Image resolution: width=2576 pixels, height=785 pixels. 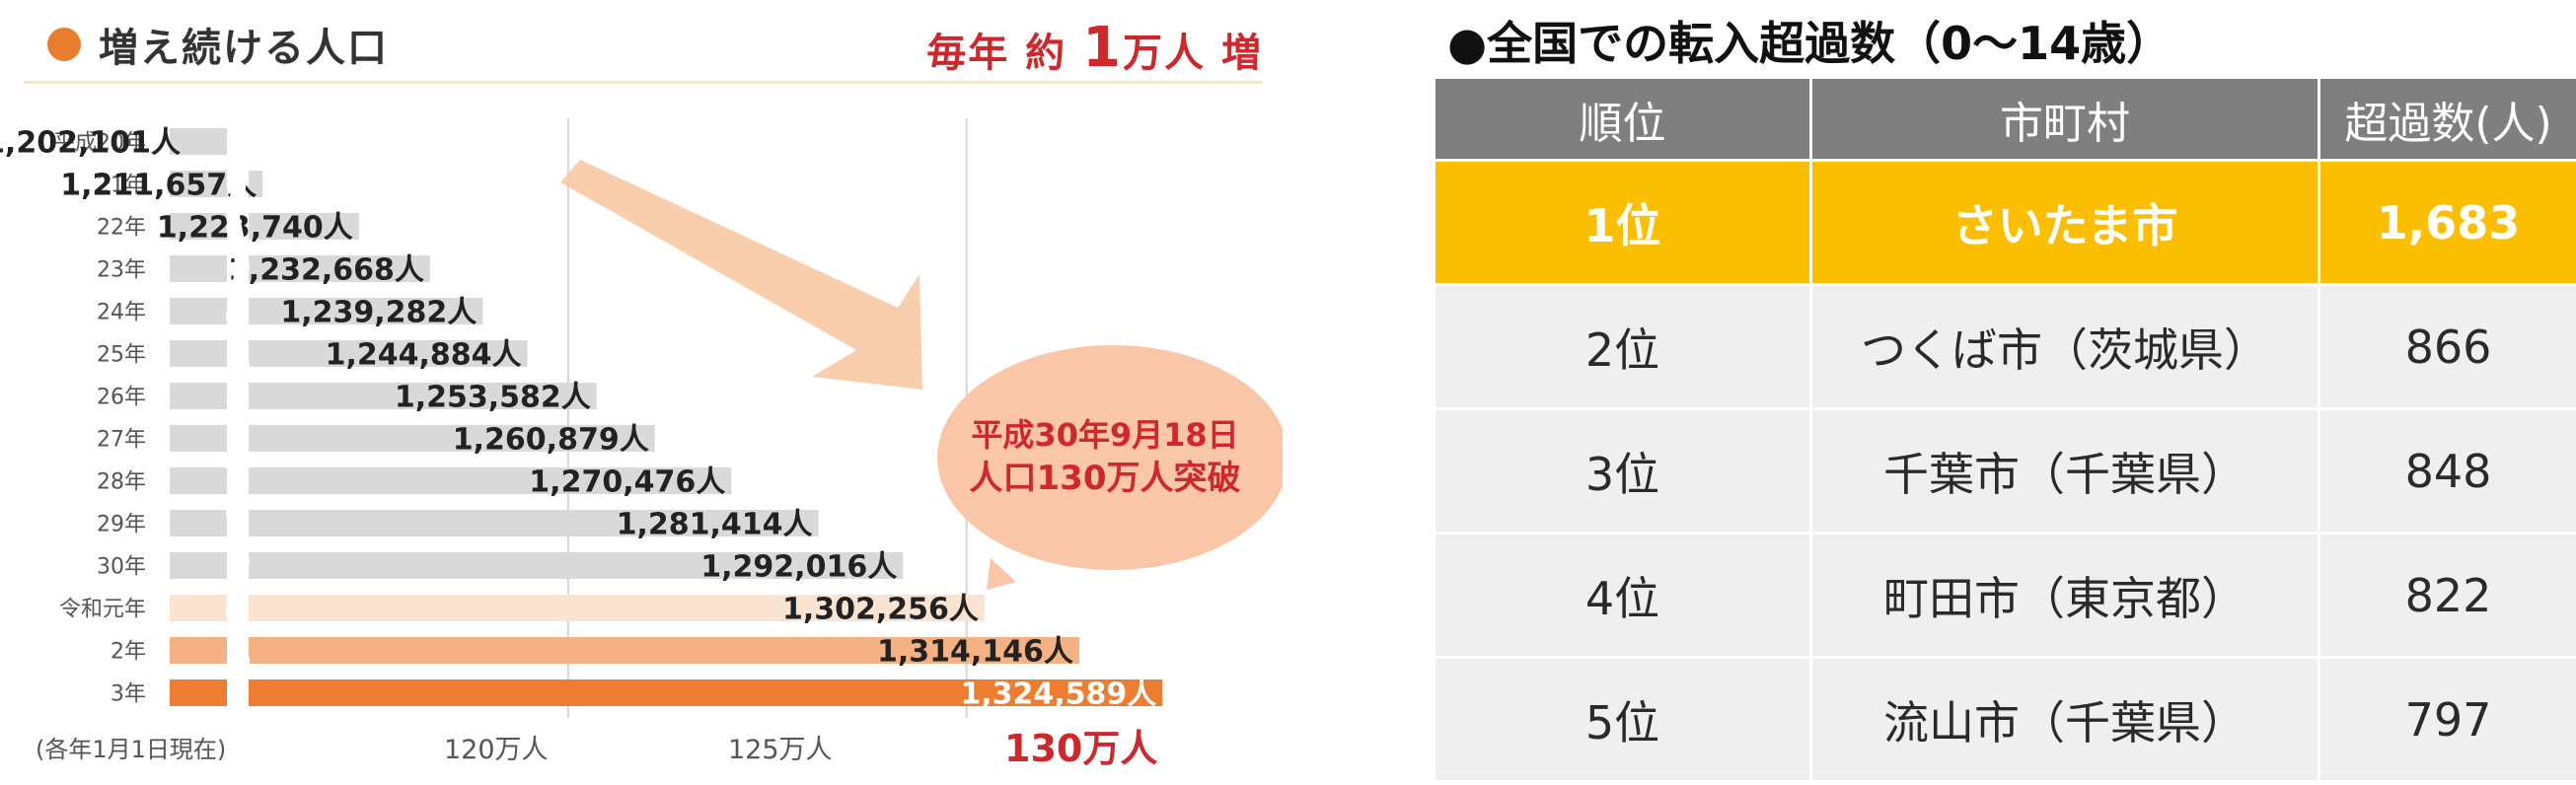 I want to click on value-label: 1,232,668人, so click(x=326, y=270).